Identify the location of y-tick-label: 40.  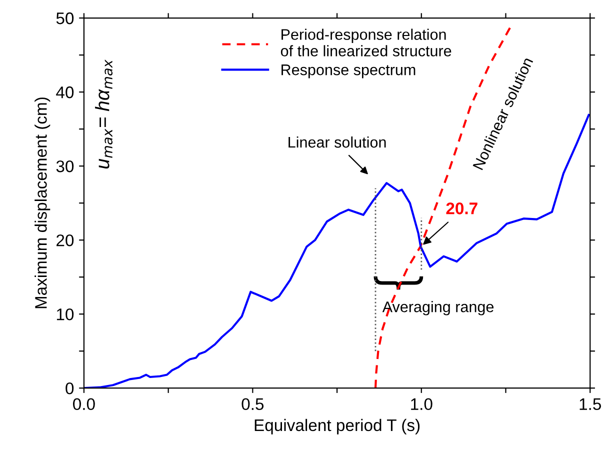
(65, 92).